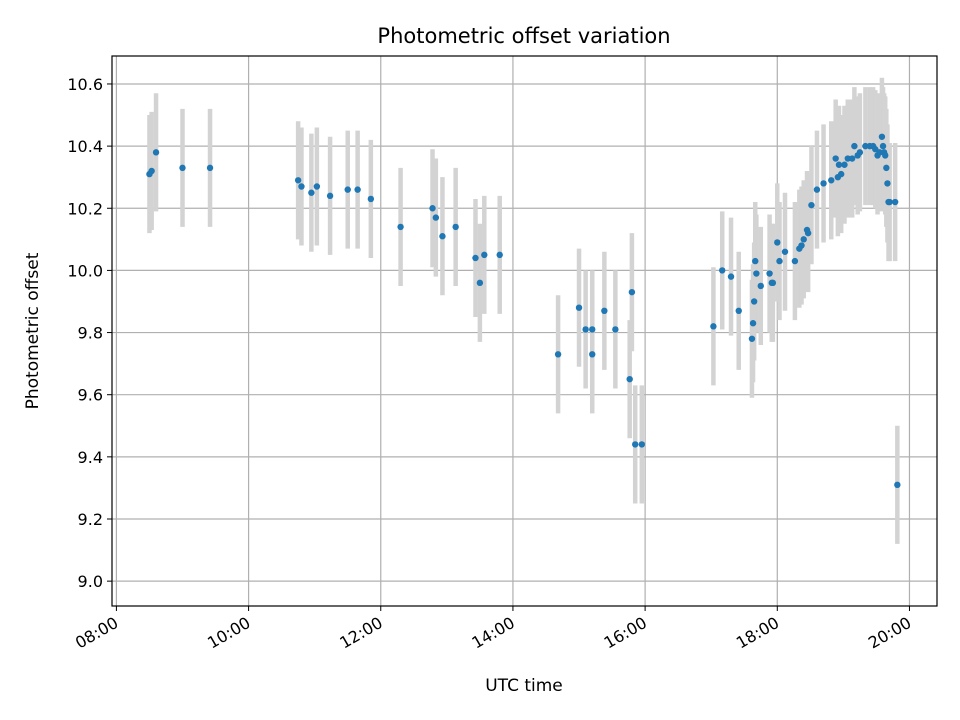  I want to click on y-tick-label: 10.2, so click(85, 208).